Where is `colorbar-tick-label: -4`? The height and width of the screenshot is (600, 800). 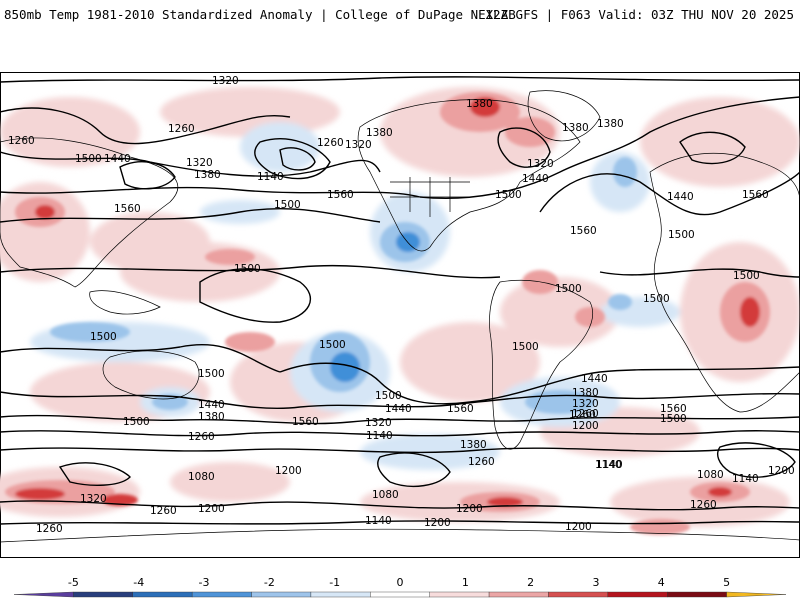
colorbar-tick-label: -4 is located at coordinates (138, 582).